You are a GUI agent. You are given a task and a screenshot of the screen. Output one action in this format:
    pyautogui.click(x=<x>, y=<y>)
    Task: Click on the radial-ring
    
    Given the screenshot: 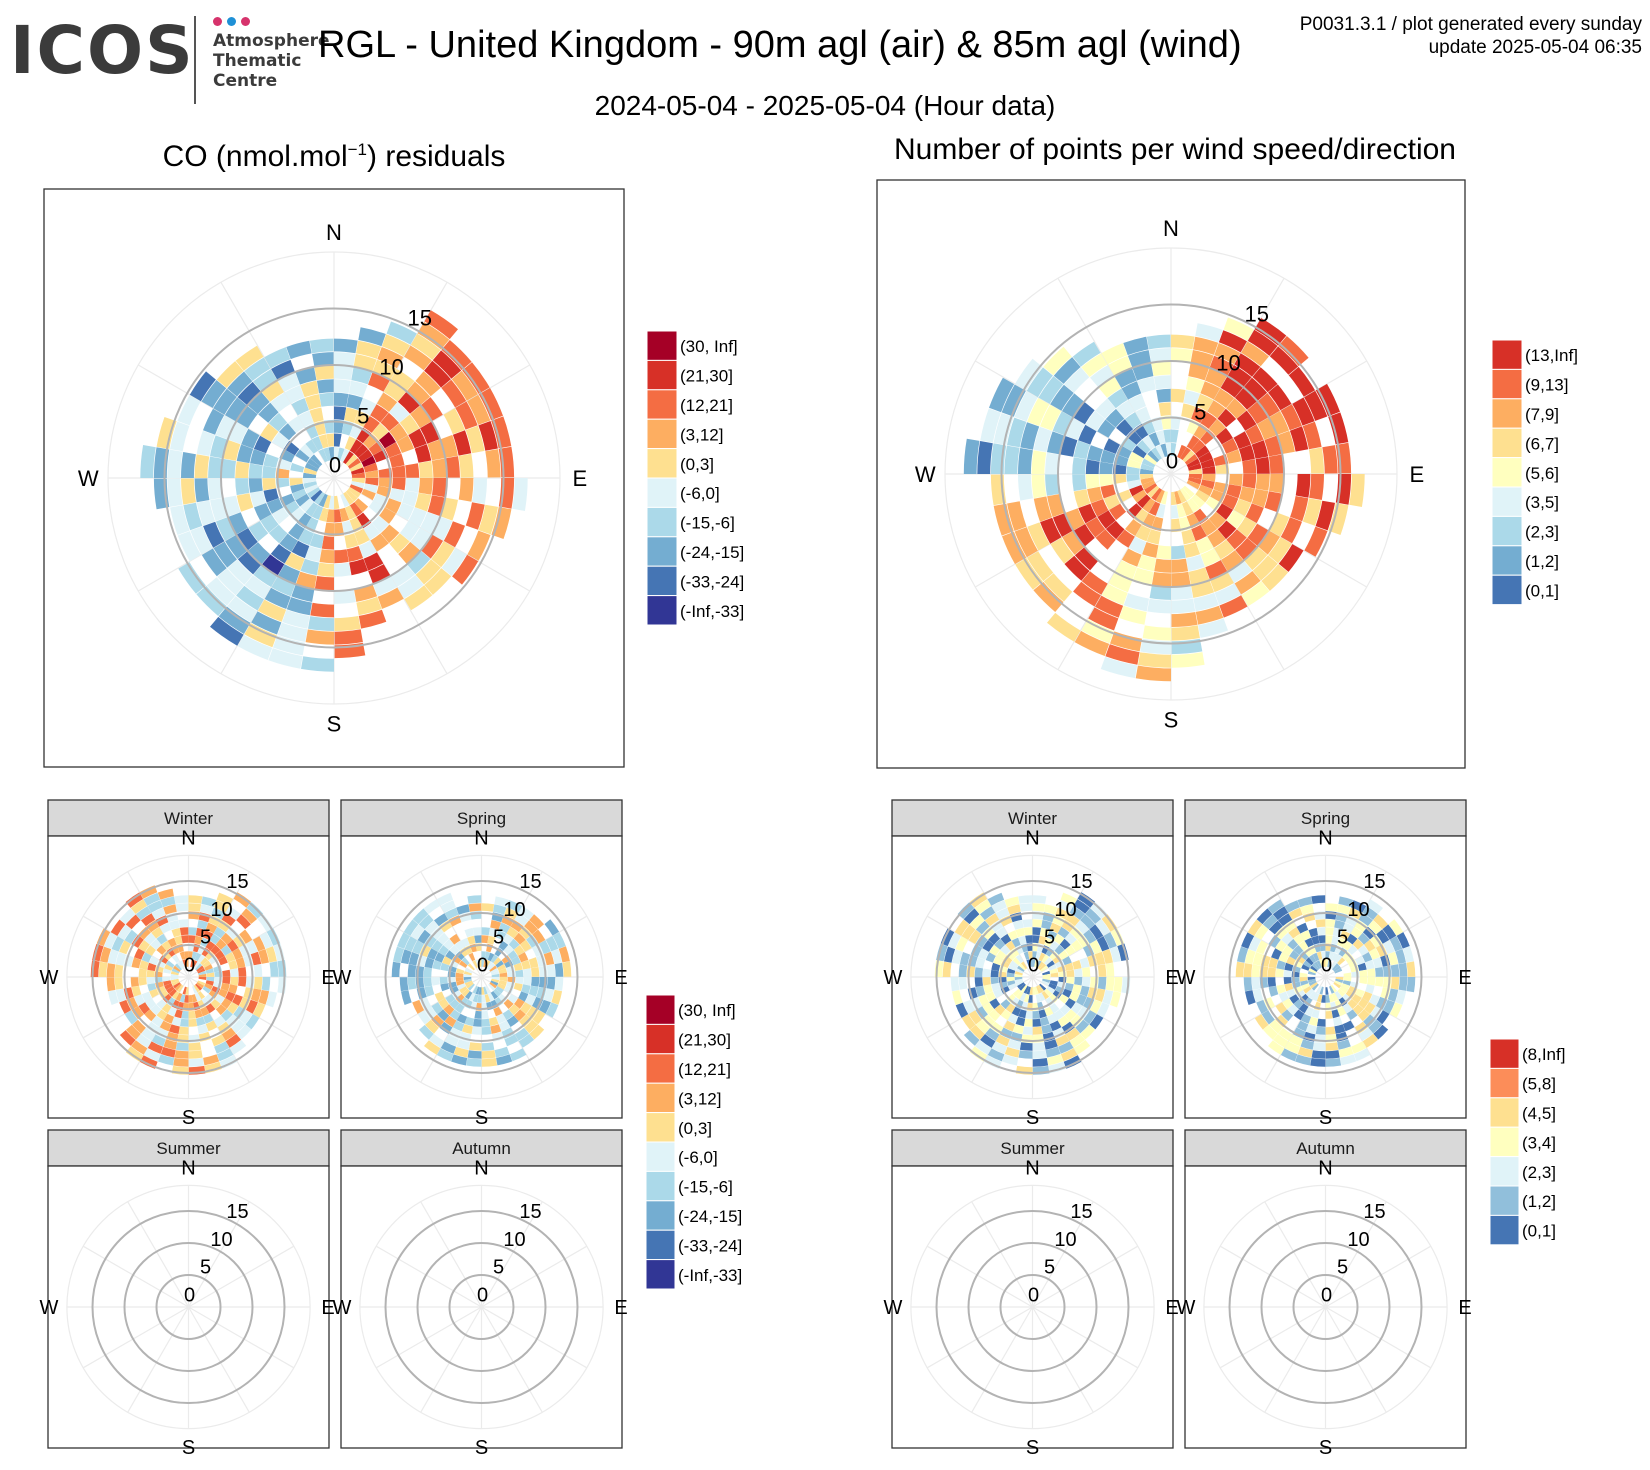 What is the action you would take?
    pyautogui.click(x=1032, y=977)
    